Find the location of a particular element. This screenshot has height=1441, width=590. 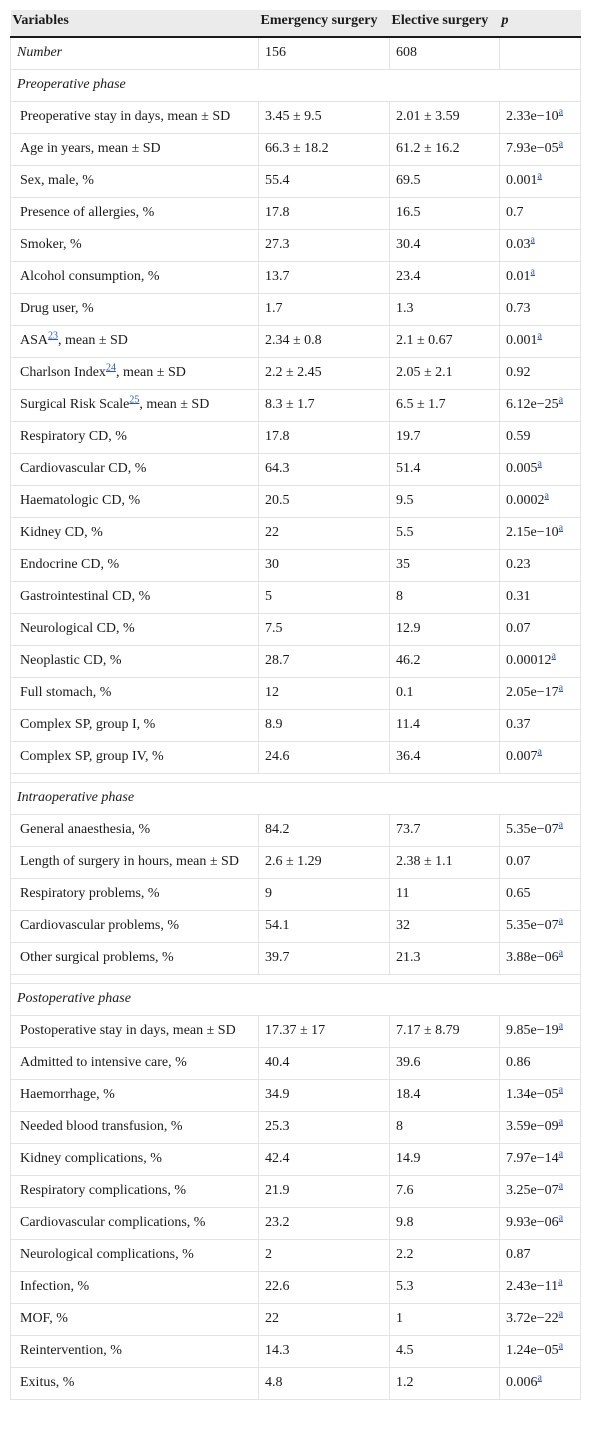

number-row: Number 156 608 is located at coordinates (295, 53).